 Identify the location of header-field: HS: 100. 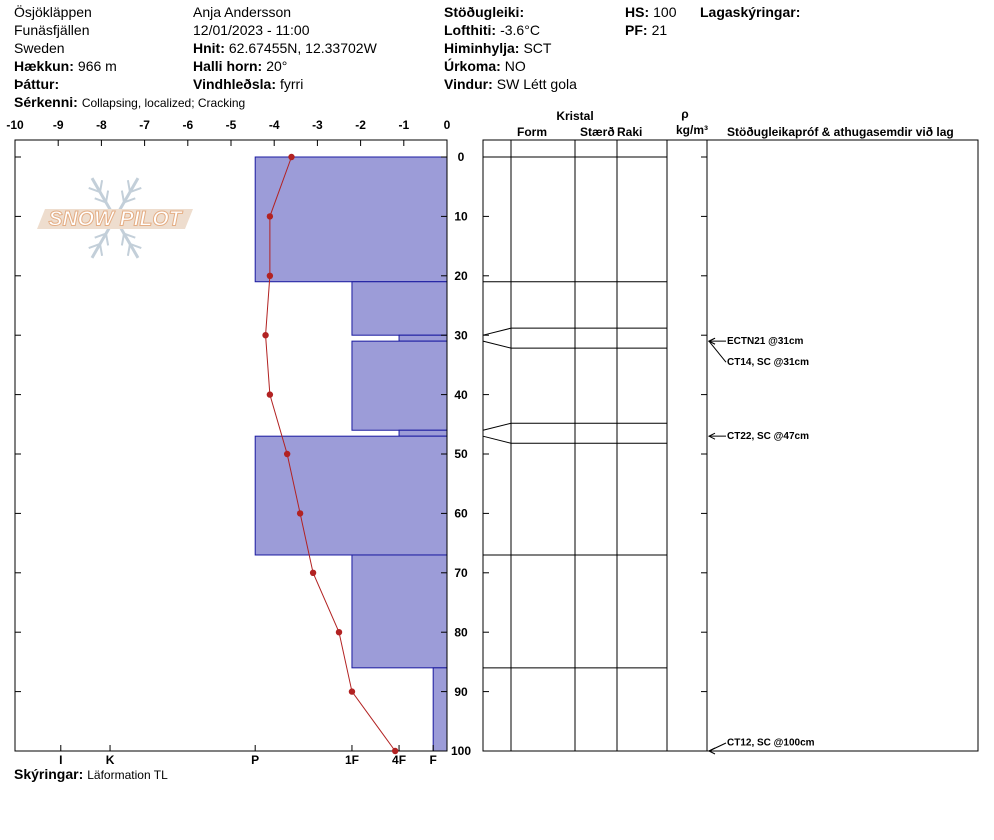
(650, 12).